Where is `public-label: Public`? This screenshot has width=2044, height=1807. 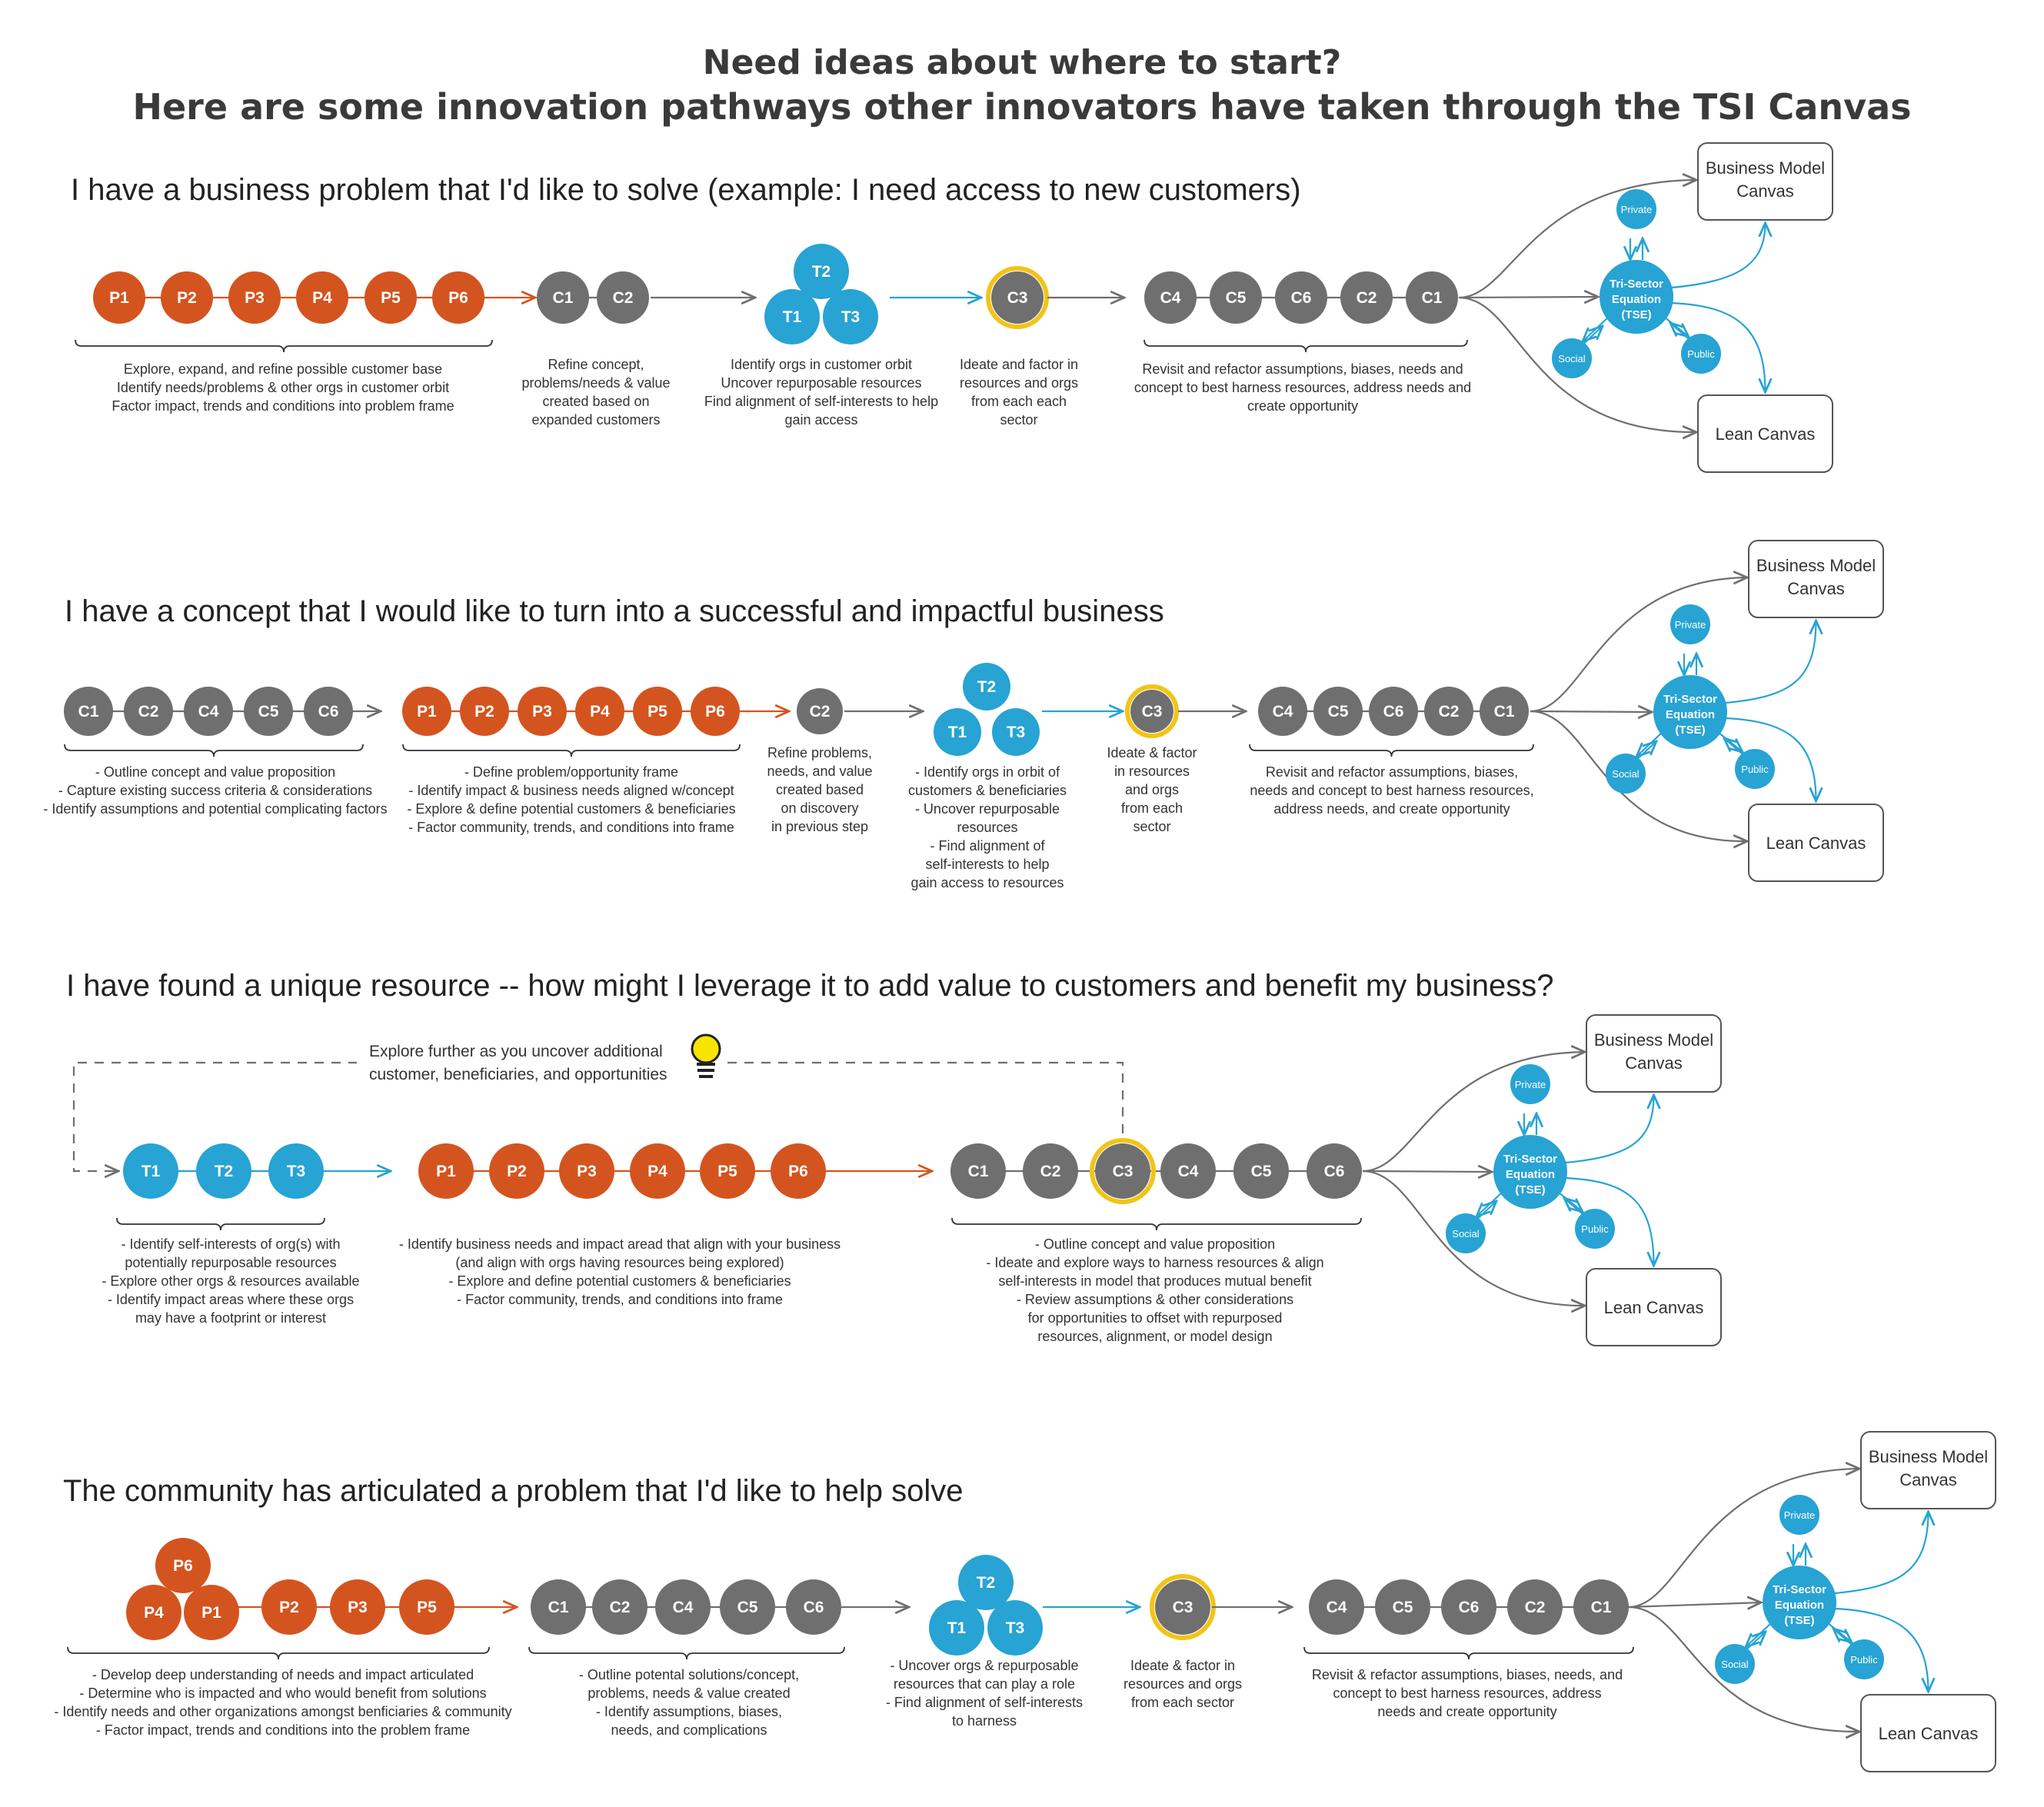
public-label: Public is located at coordinates (1755, 769).